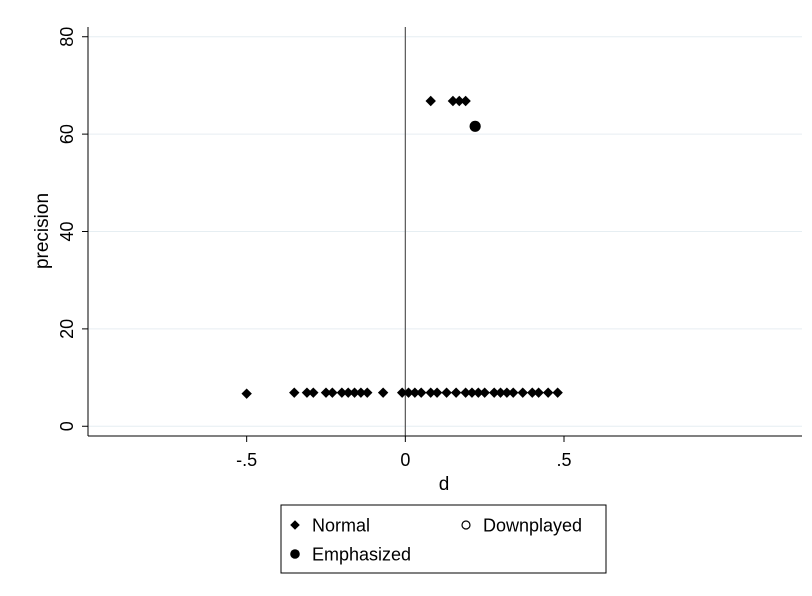 This screenshot has height=596, width=812. I want to click on y-tick-label: 60, so click(67, 134).